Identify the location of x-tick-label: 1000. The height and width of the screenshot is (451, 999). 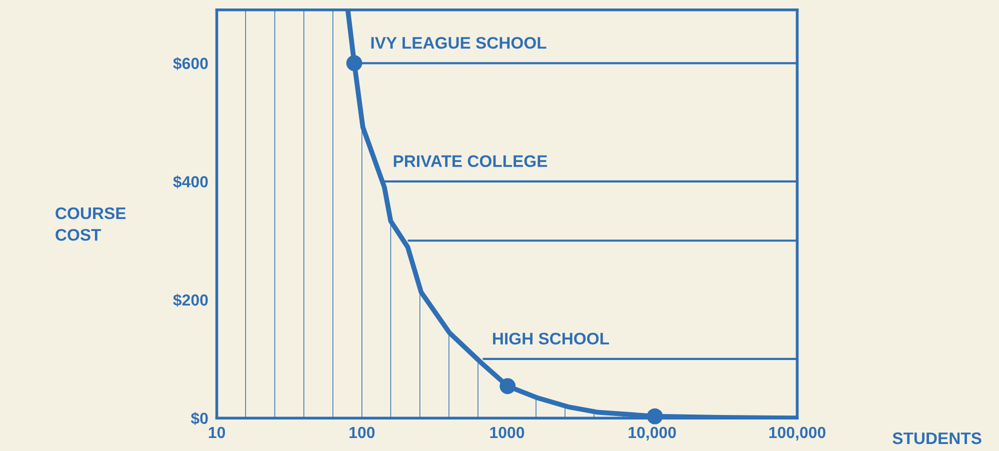
(507, 432).